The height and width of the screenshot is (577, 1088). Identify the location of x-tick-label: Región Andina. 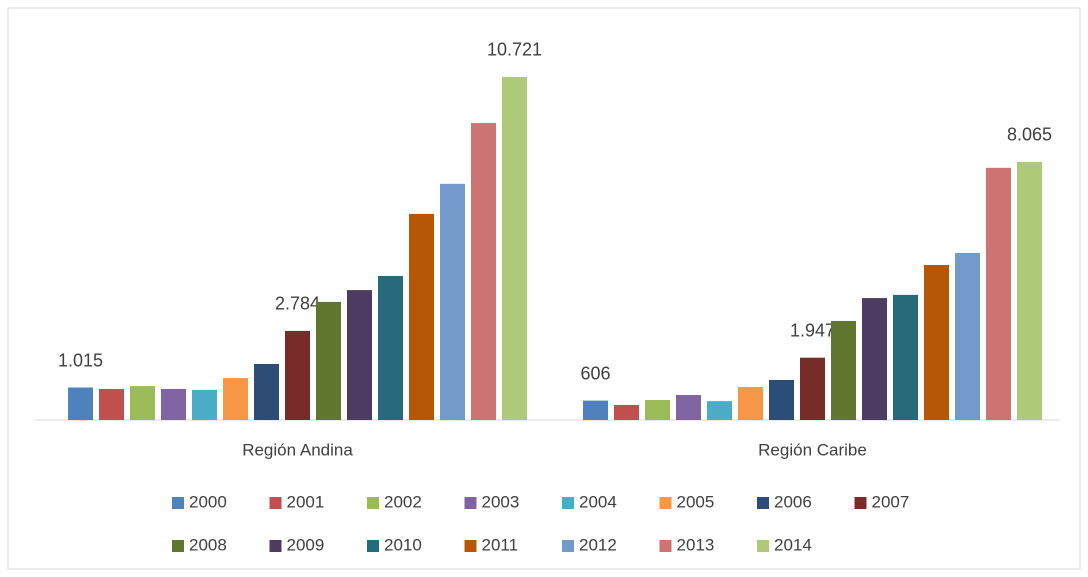
(297, 449).